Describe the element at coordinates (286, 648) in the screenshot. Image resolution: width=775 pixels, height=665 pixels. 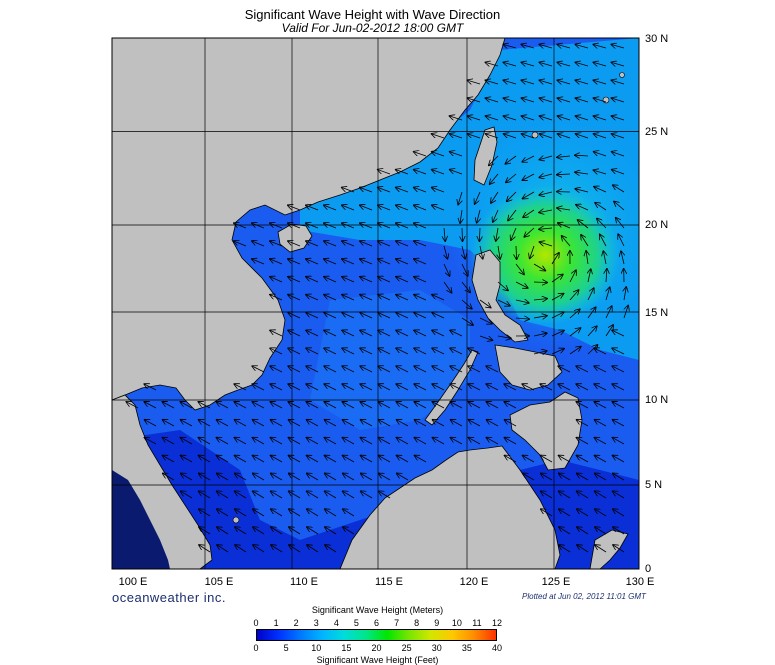
I see `legend-feet-tick: 5` at that location.